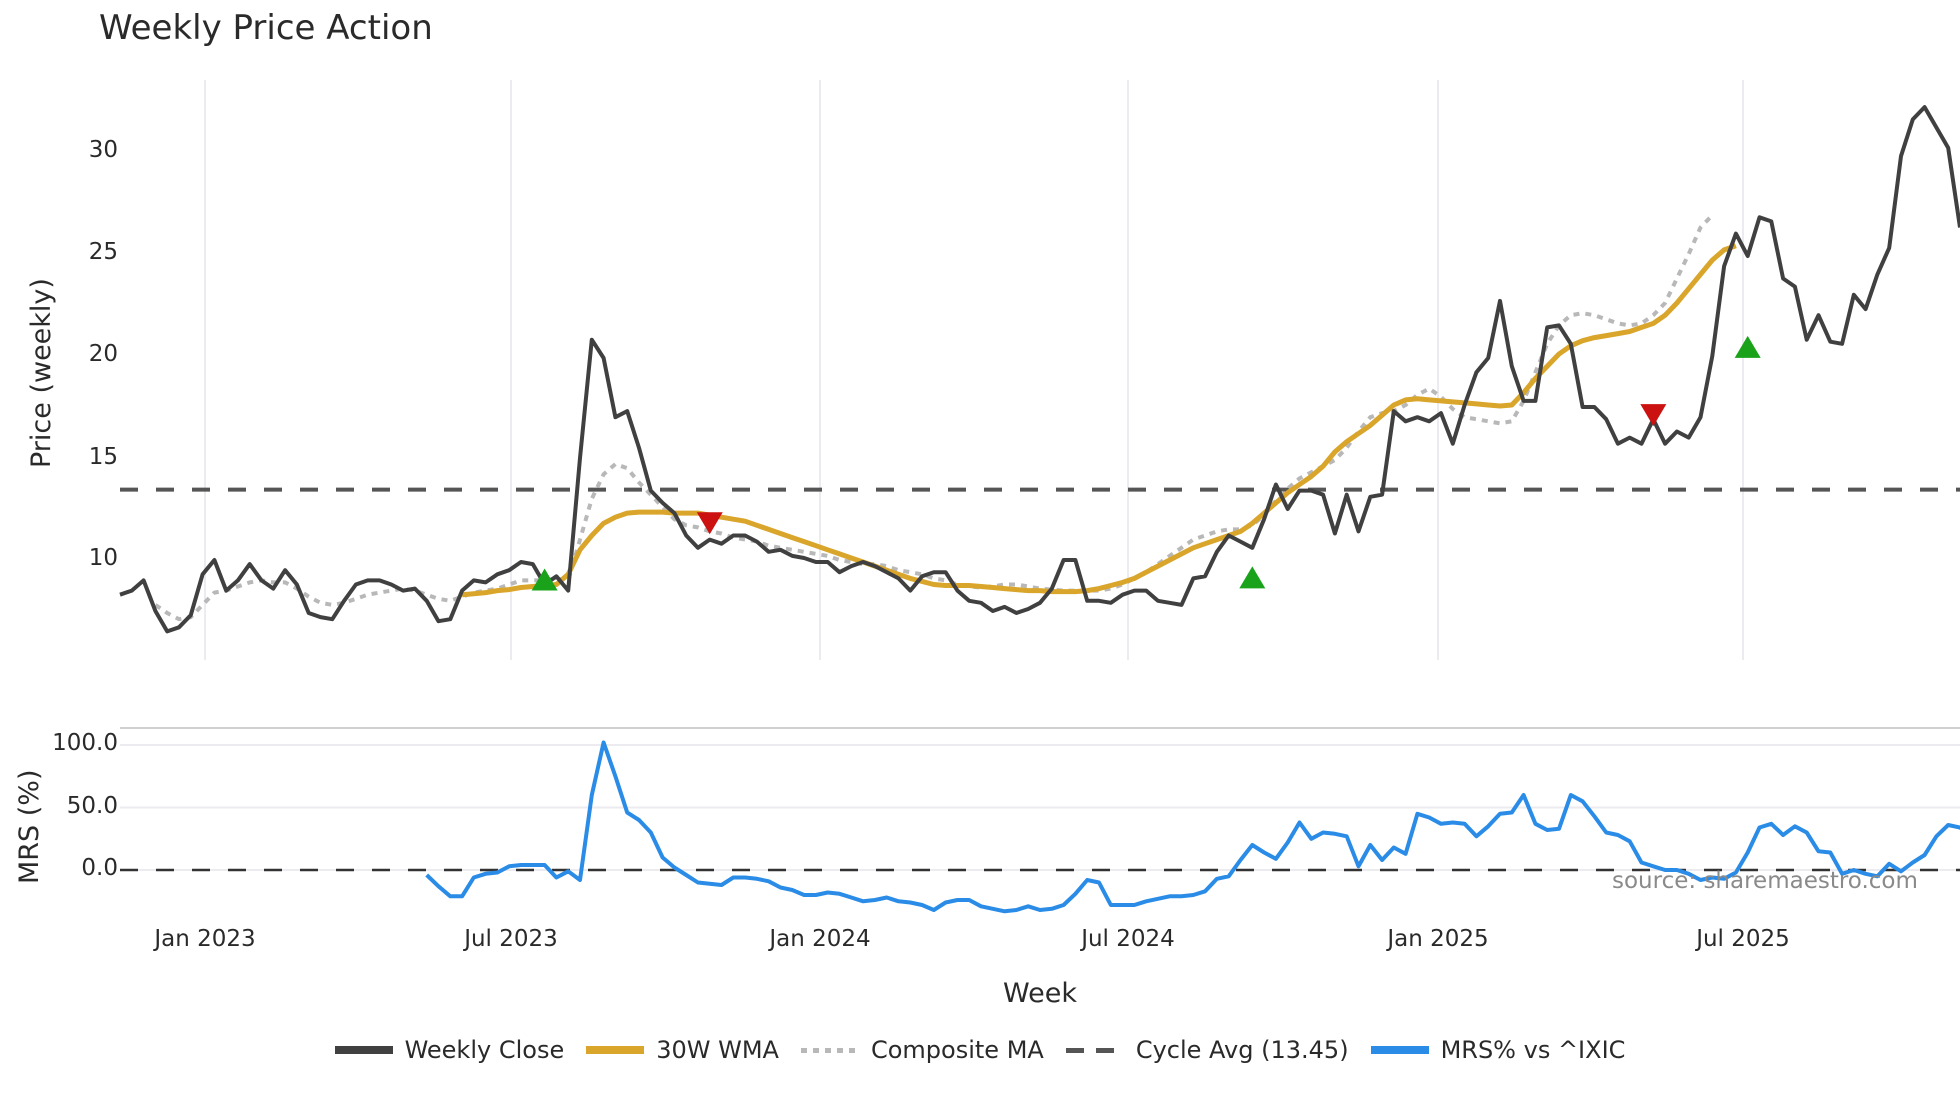  Describe the element at coordinates (205, 939) in the screenshot. I see `xtick-jan-2023: Jan 2023` at that location.